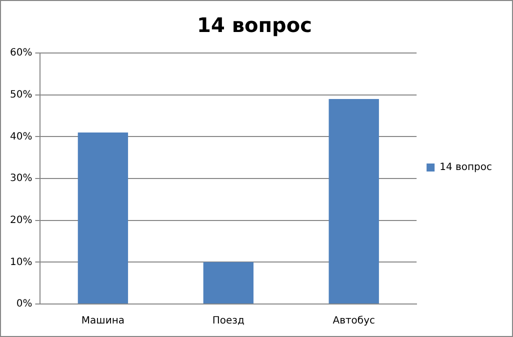  I want to click on y-tick-label: 30%, so click(21, 178).